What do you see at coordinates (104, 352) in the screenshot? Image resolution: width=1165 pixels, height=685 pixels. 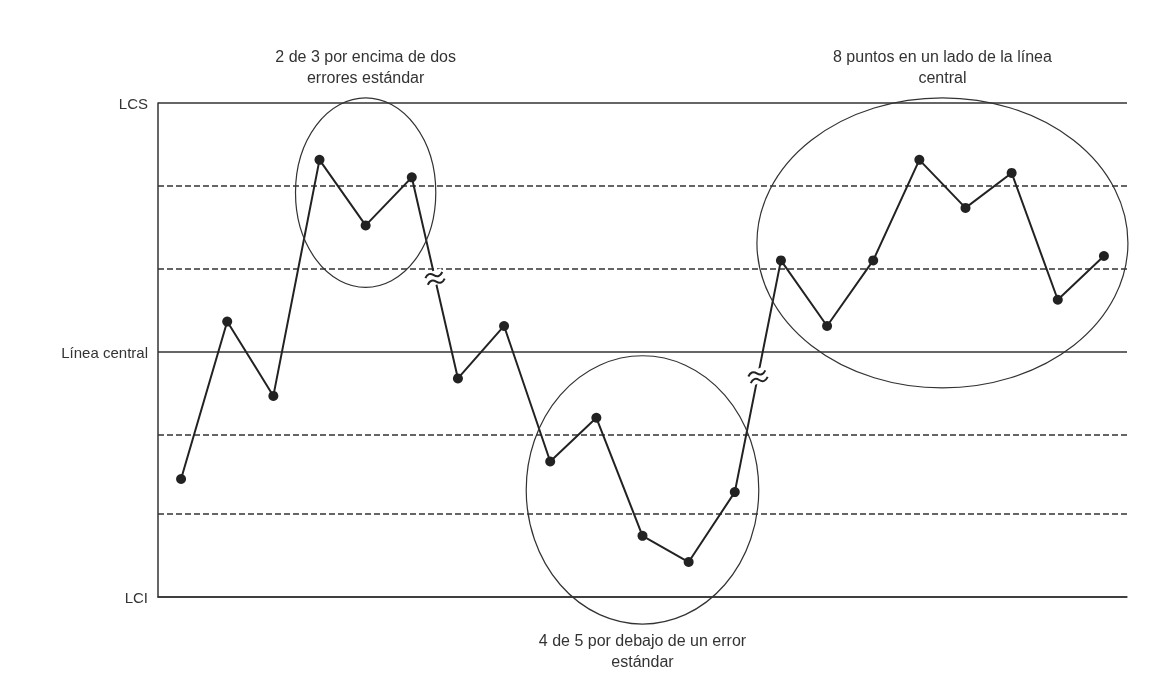 I see `ref-line-label: Línea central` at bounding box center [104, 352].